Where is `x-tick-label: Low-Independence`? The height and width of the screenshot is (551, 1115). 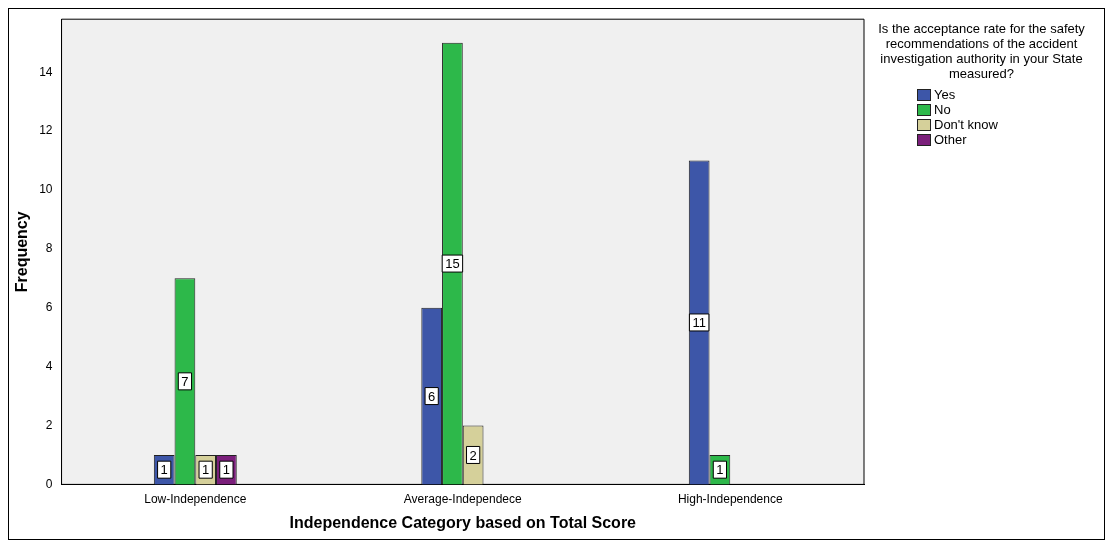
x-tick-label: Low-Independence is located at coordinates (195, 498).